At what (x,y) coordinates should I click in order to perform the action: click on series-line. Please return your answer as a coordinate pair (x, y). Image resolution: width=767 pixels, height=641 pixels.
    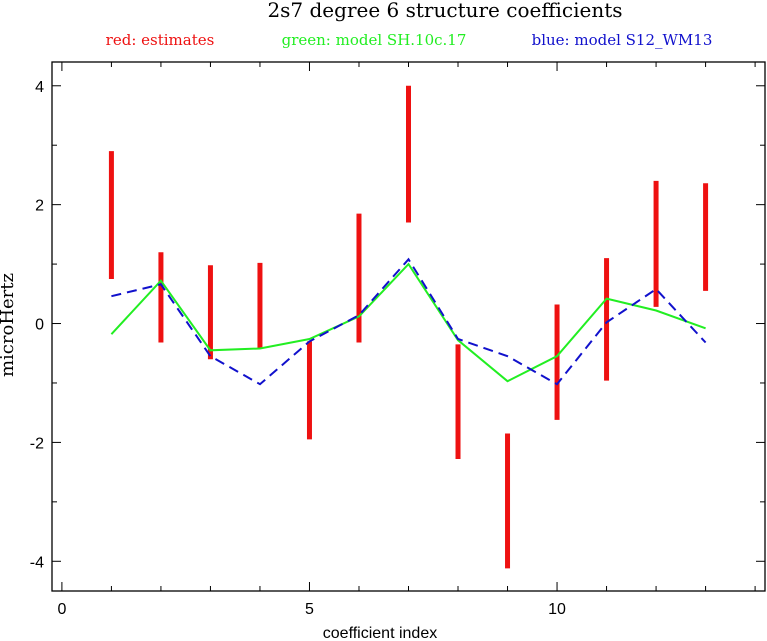
    Looking at the image, I should click on (408, 322).